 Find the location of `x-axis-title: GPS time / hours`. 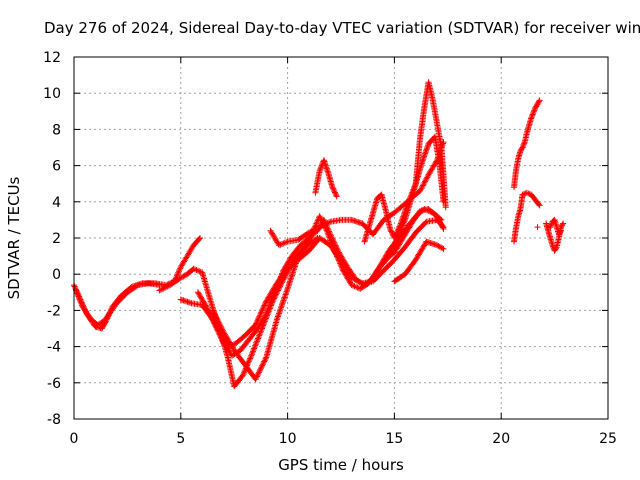

x-axis-title: GPS time / hours is located at coordinates (341, 465).